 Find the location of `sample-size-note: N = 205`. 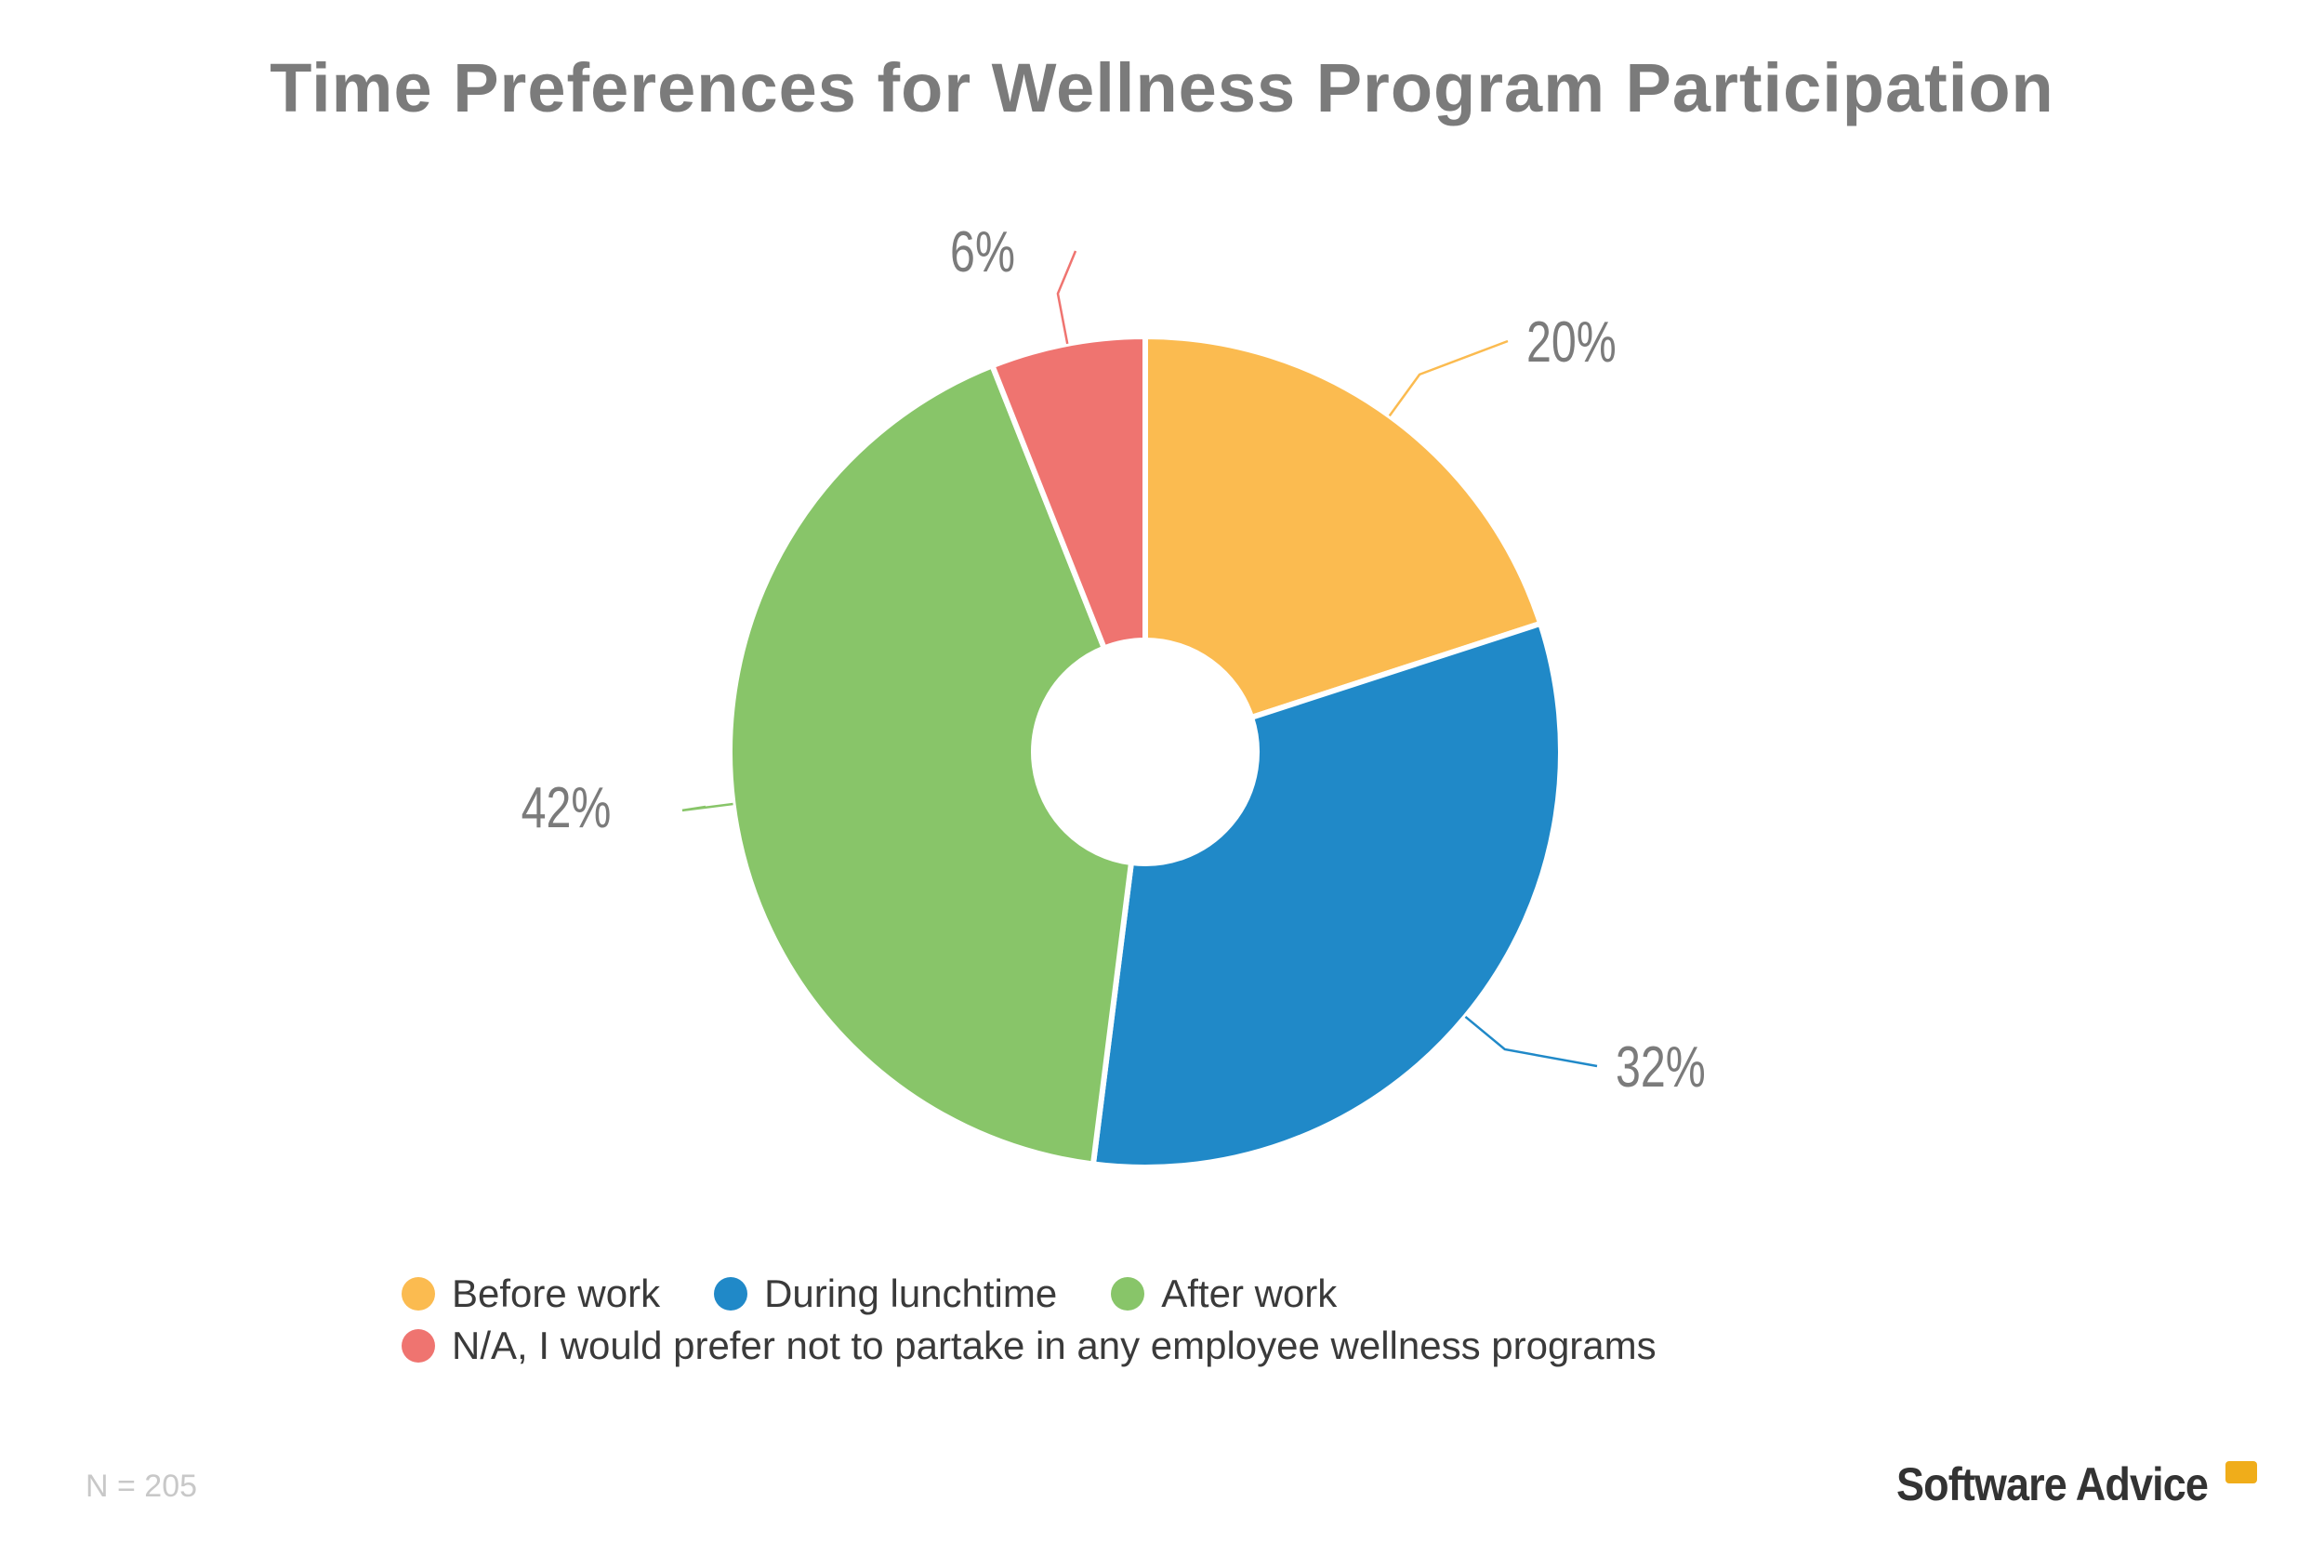

sample-size-note: N = 205 is located at coordinates (142, 1487).